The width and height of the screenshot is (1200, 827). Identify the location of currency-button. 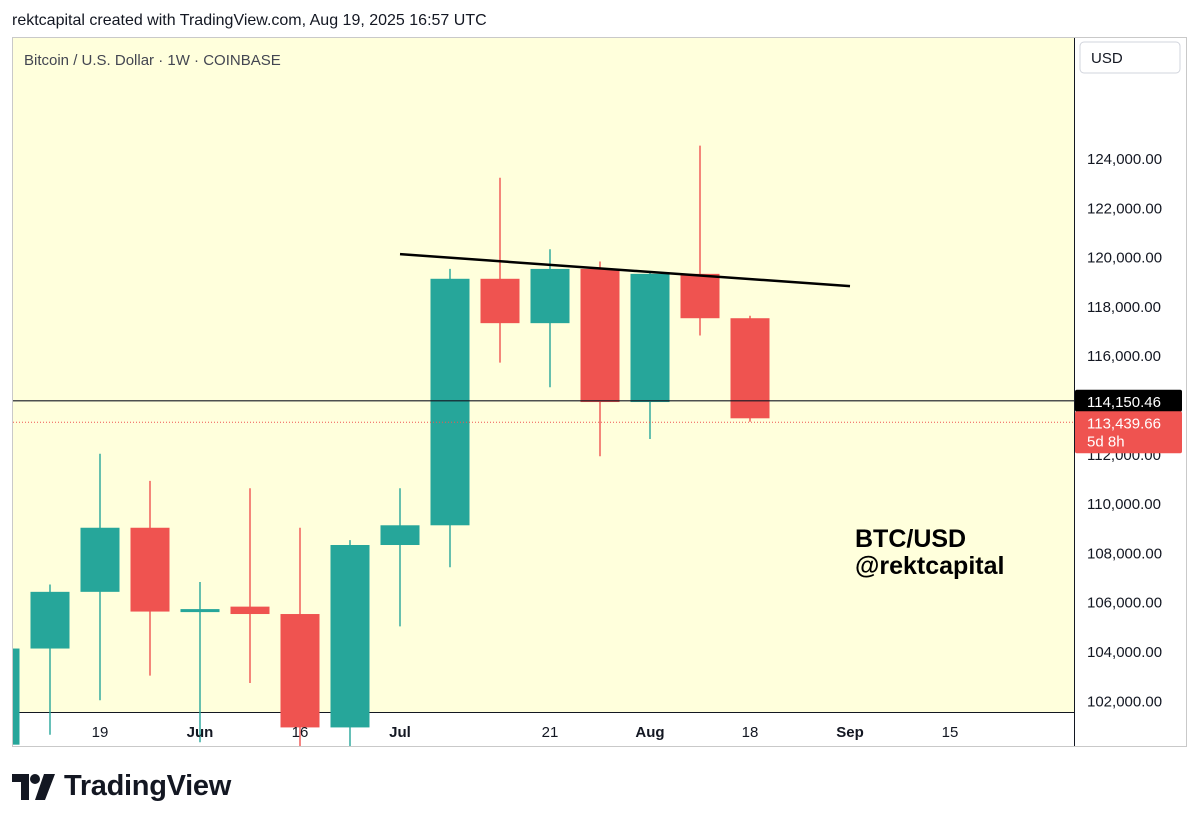
(1130, 57).